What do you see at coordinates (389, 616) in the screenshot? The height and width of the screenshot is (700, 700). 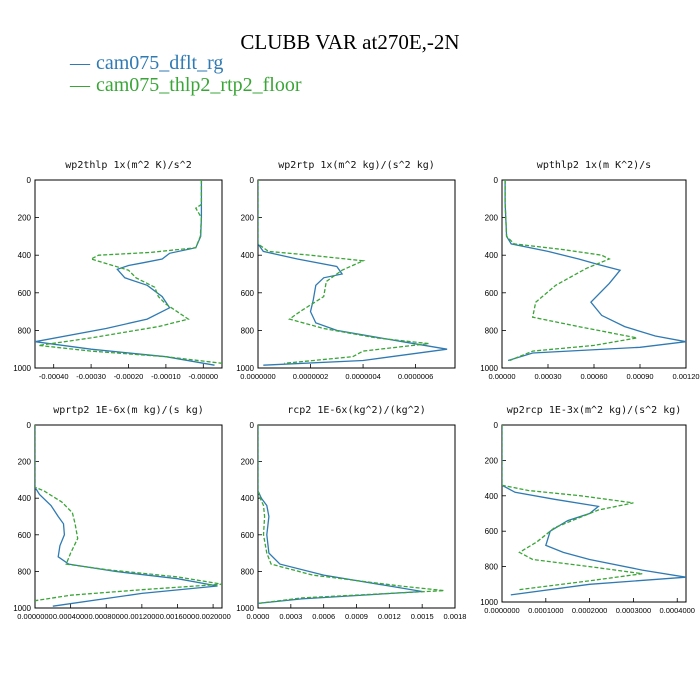 I see `x-tick-label: 0.0012` at bounding box center [389, 616].